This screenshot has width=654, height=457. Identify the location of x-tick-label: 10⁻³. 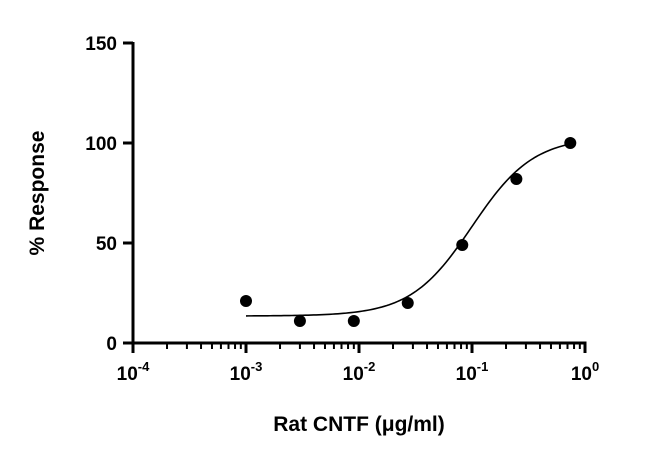
(246, 372).